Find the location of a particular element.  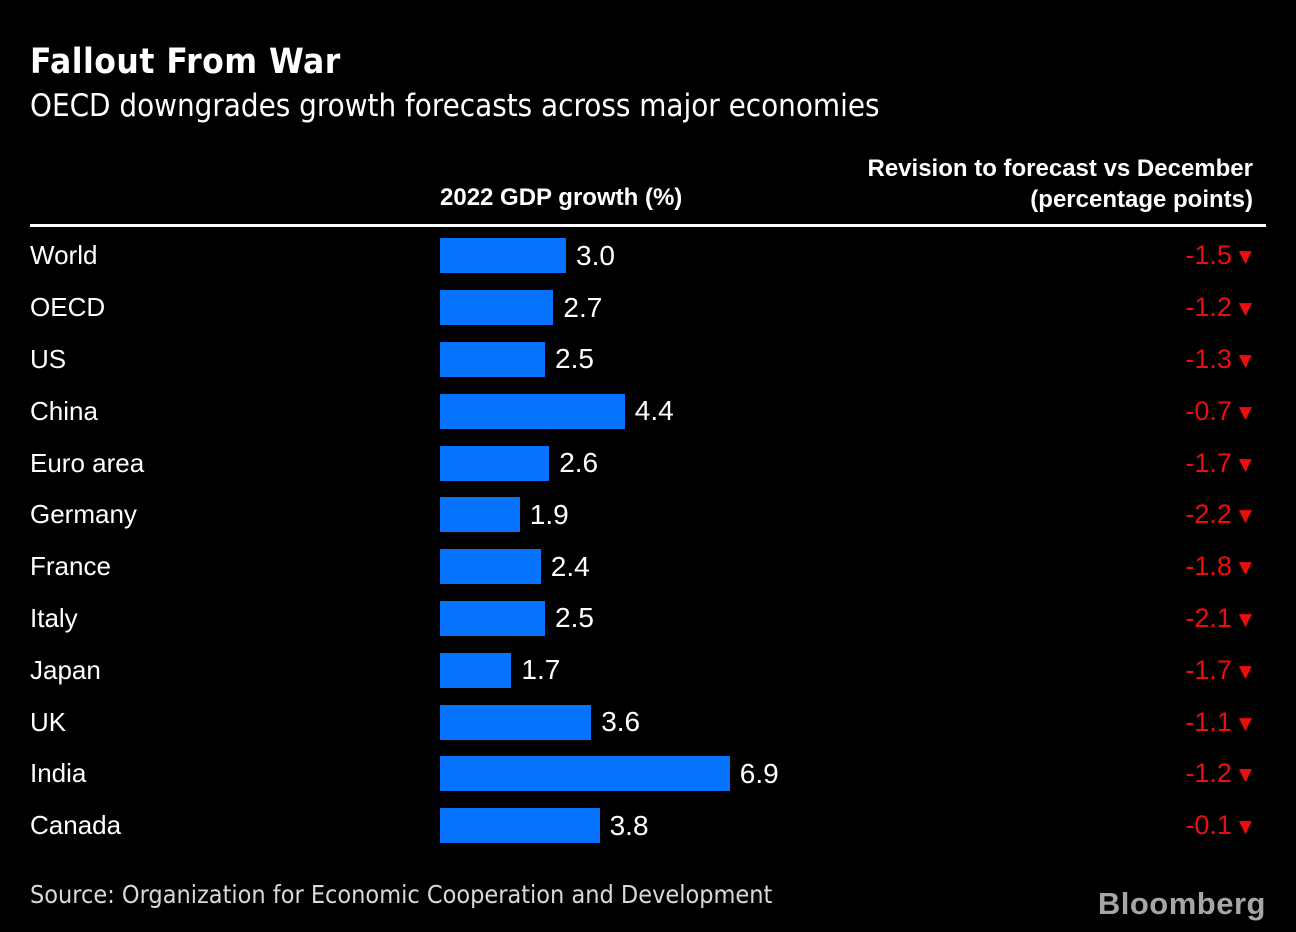

gdp-value-label: 1.7 is located at coordinates (541, 670).